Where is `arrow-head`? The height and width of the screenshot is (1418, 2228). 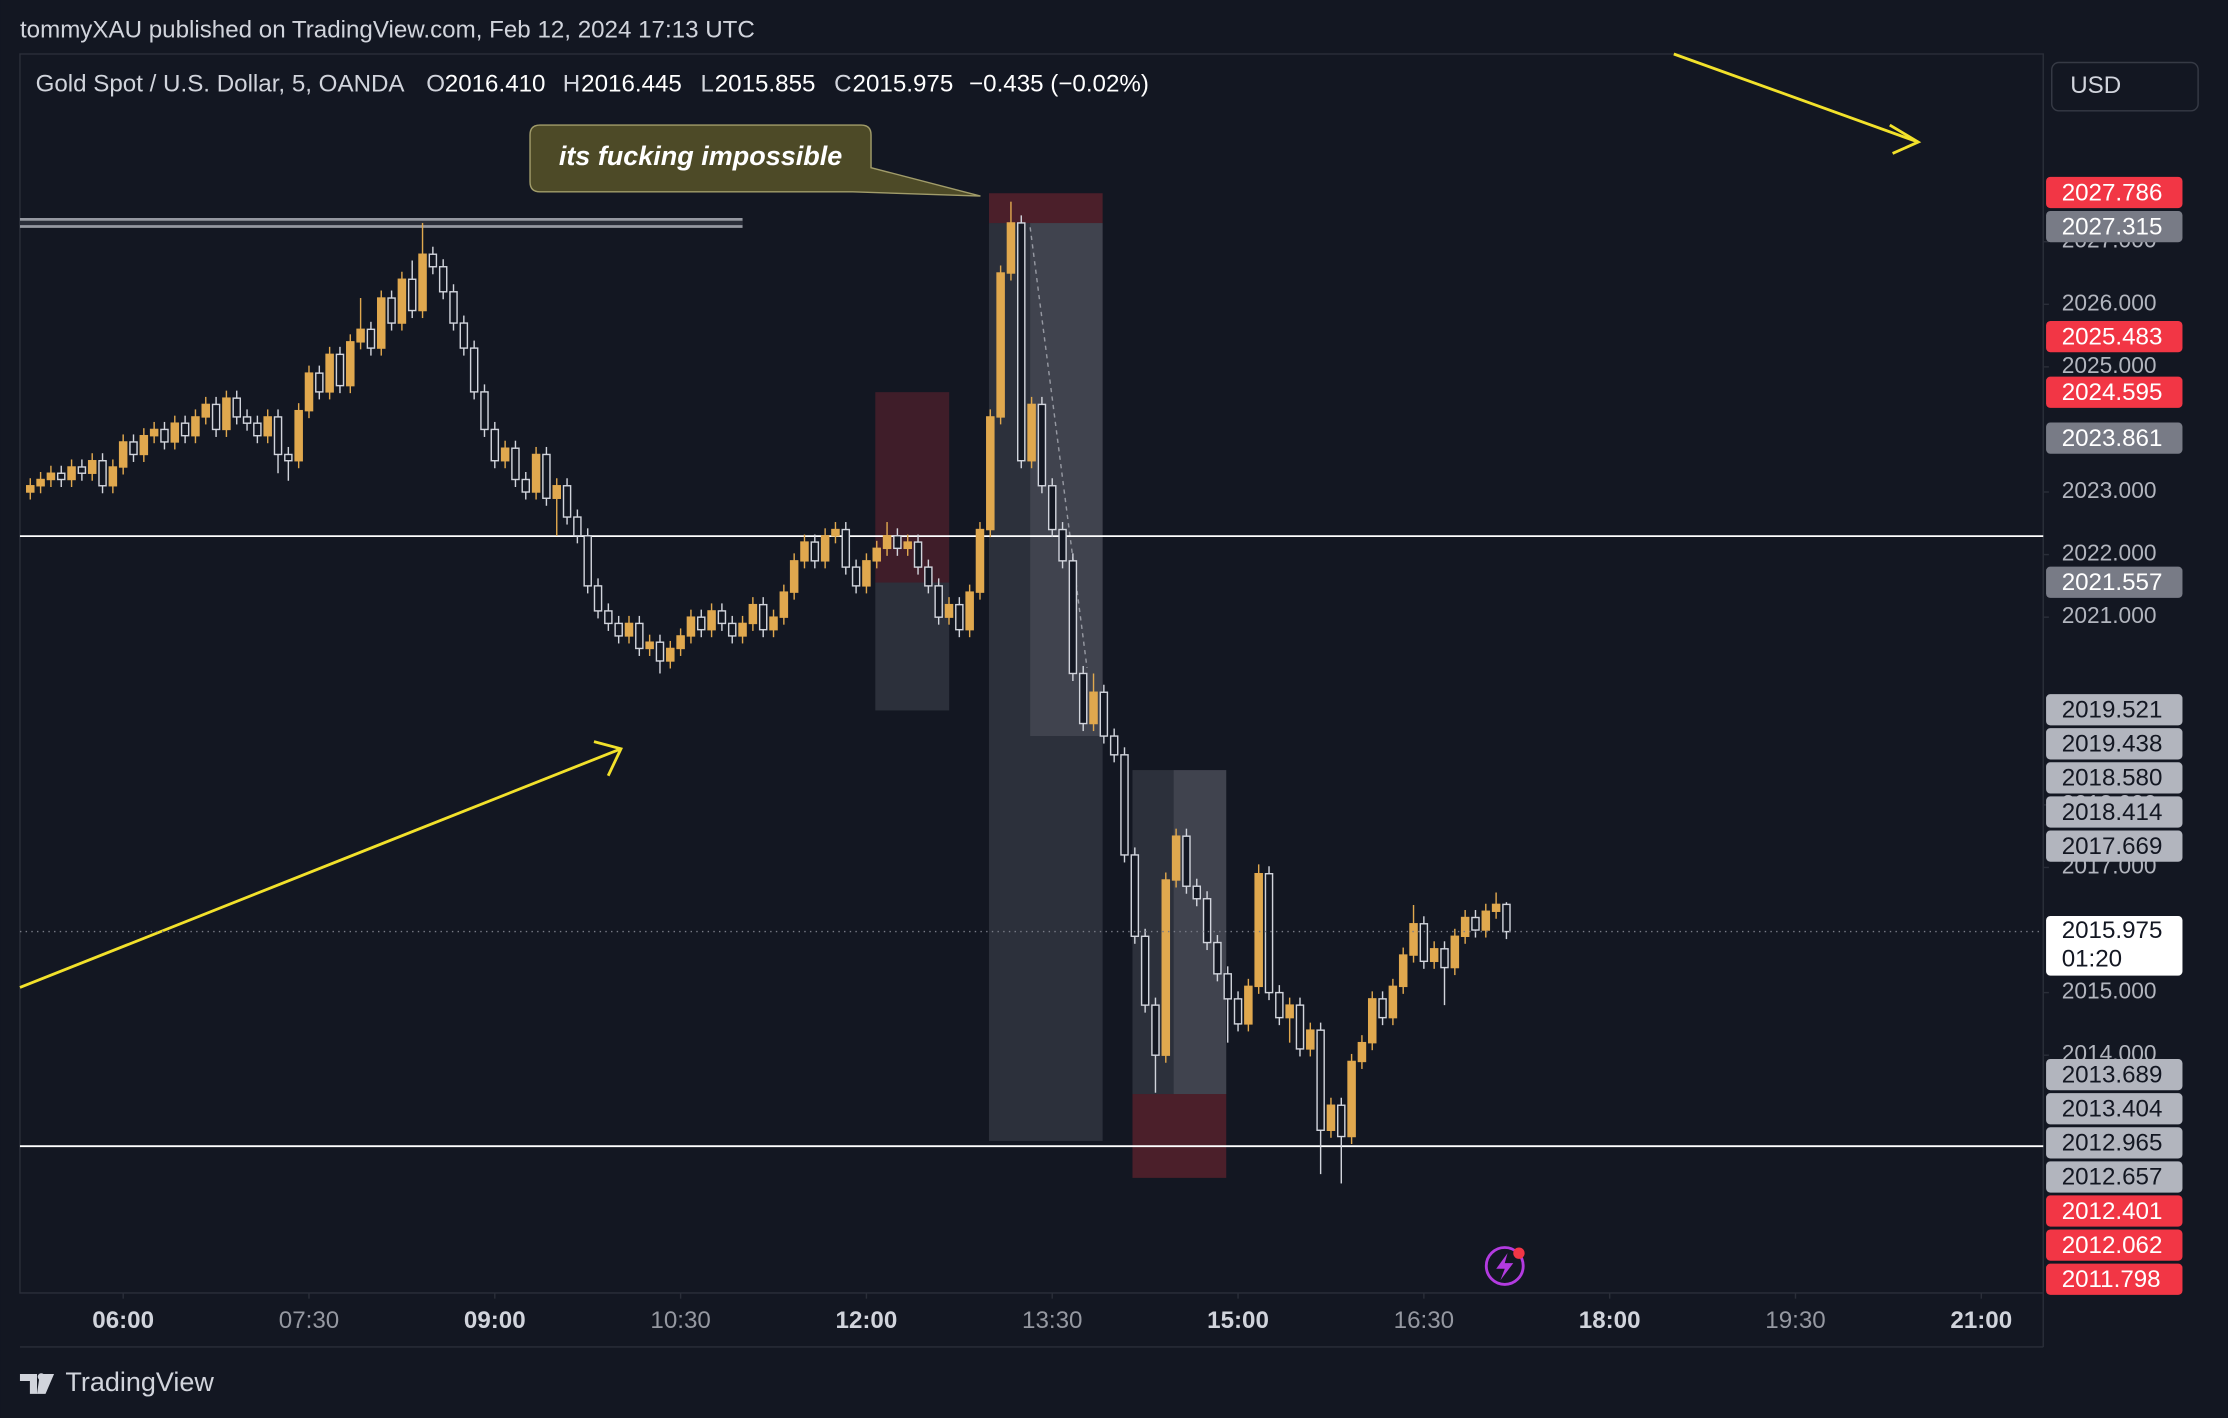
arrow-head is located at coordinates (608, 758).